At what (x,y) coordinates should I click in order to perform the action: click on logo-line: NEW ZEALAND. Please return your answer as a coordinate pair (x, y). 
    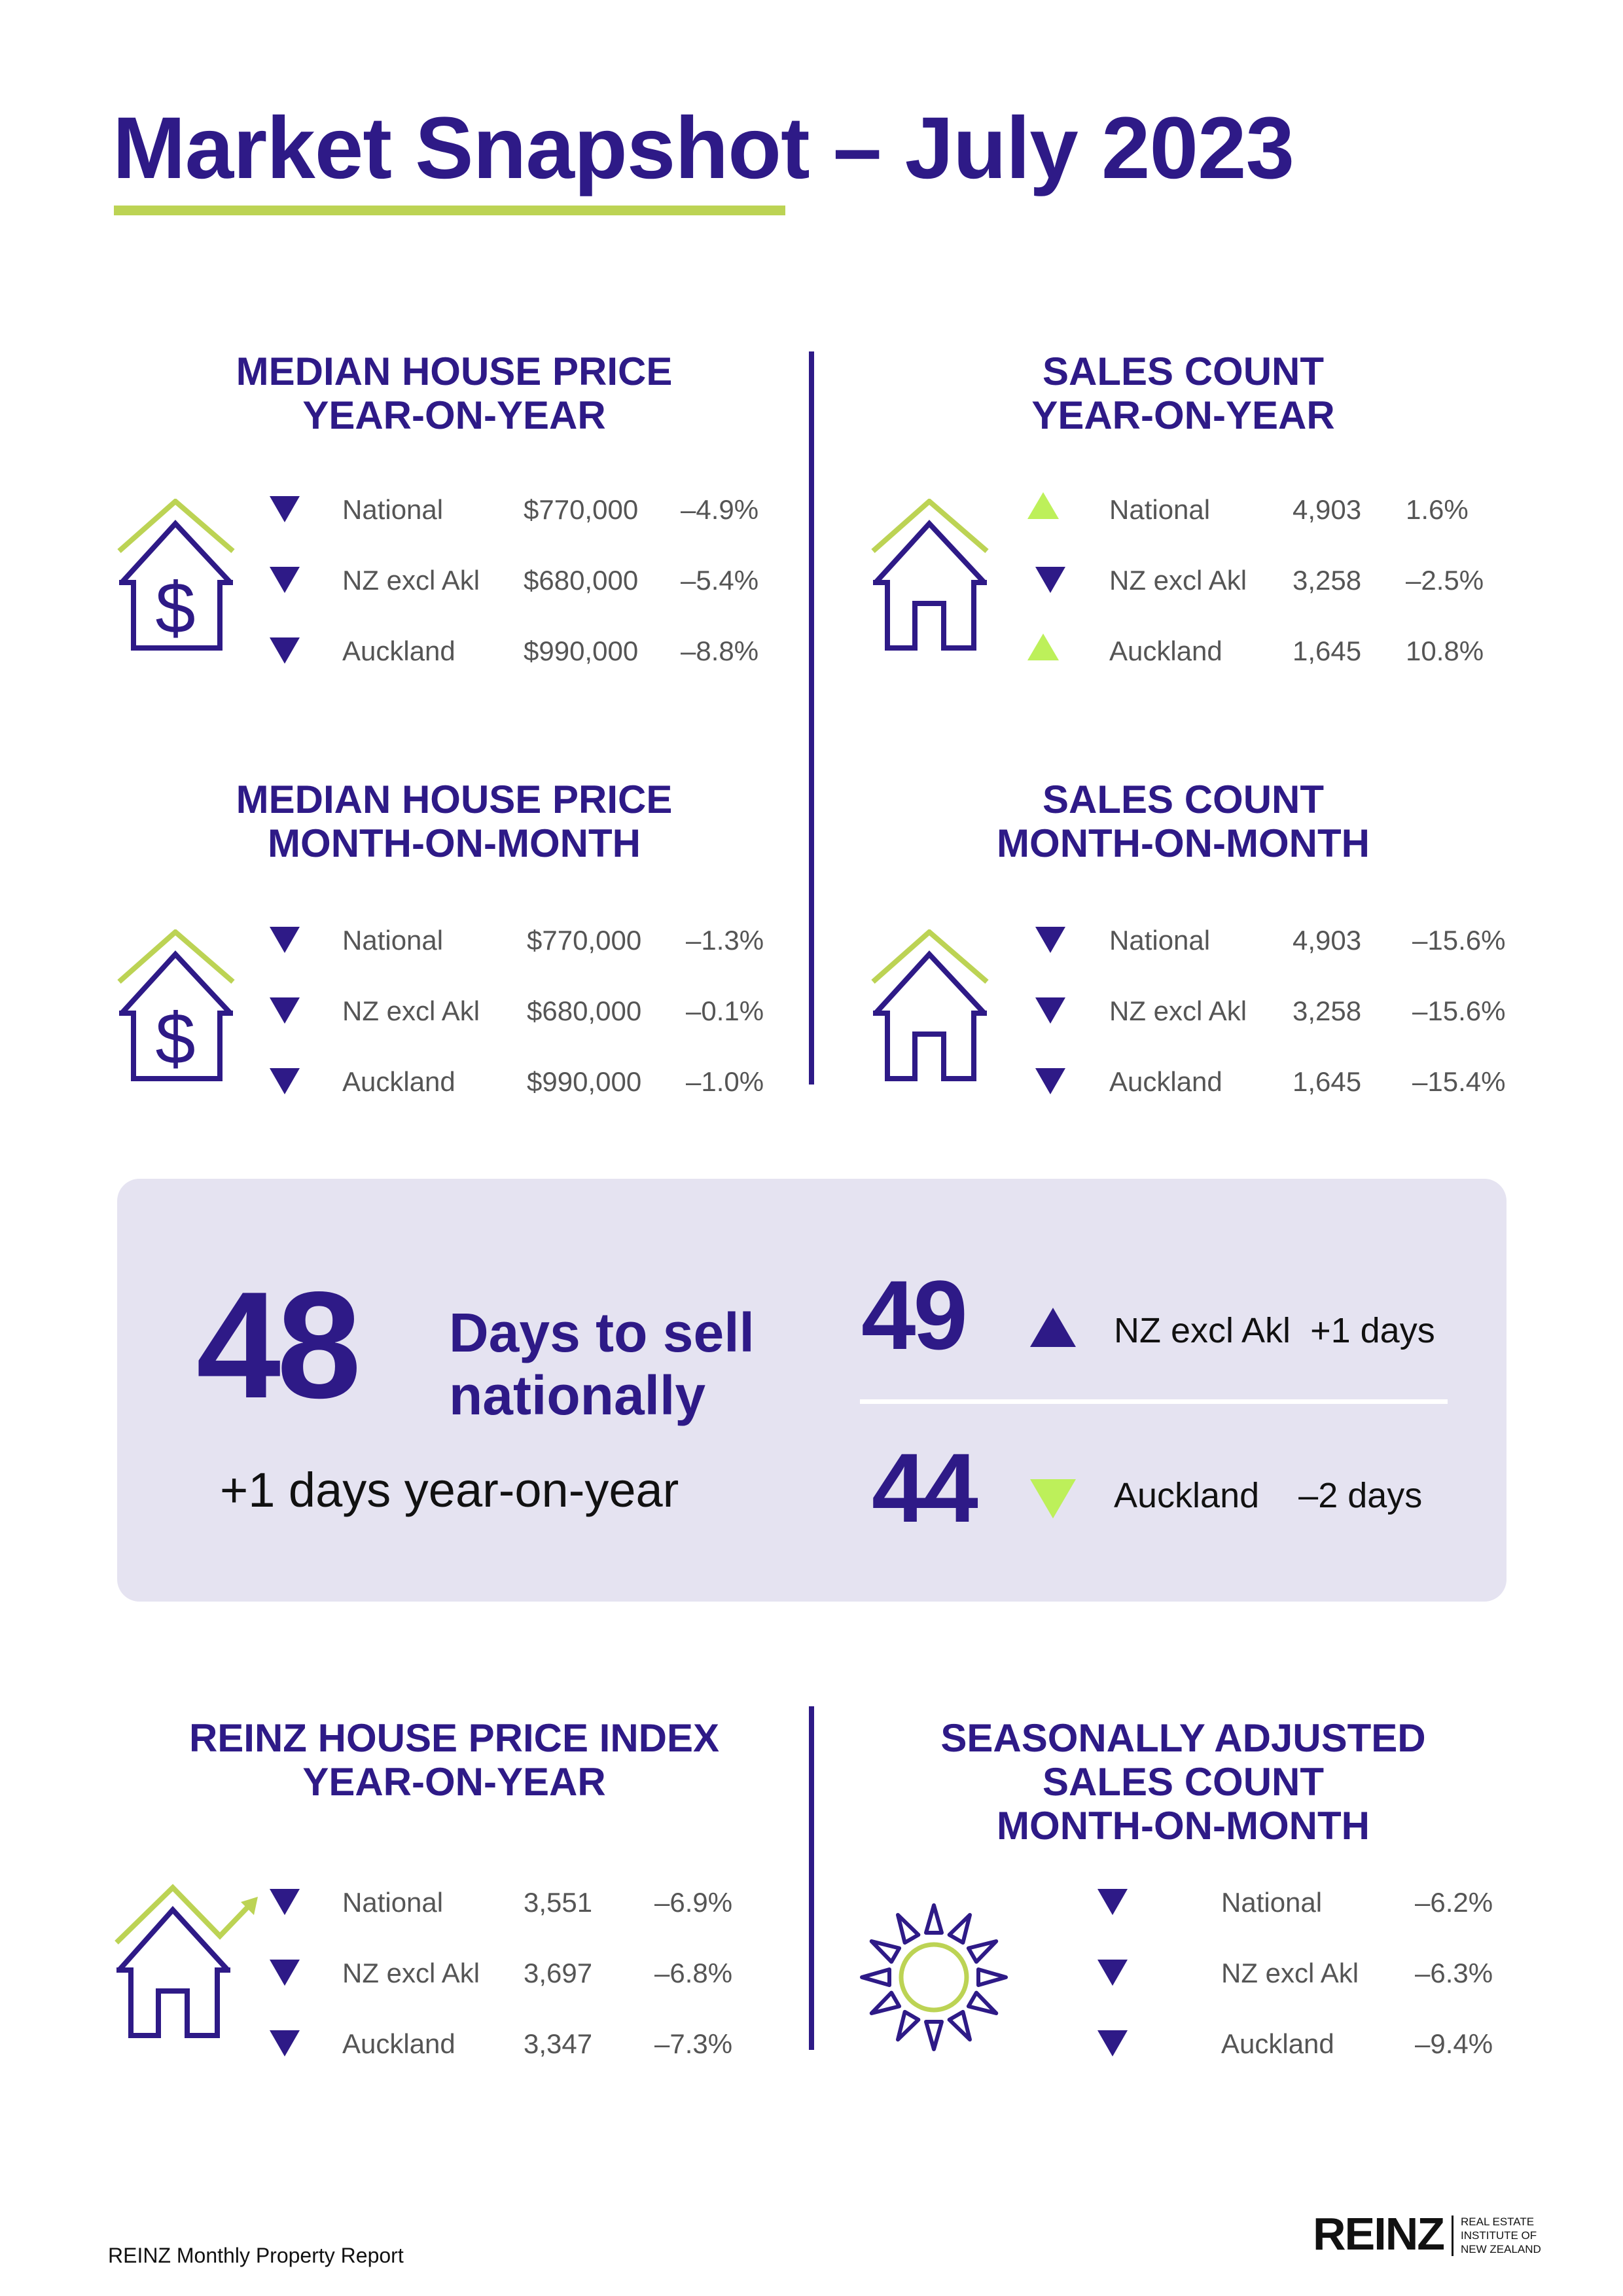
    Looking at the image, I should click on (1501, 2249).